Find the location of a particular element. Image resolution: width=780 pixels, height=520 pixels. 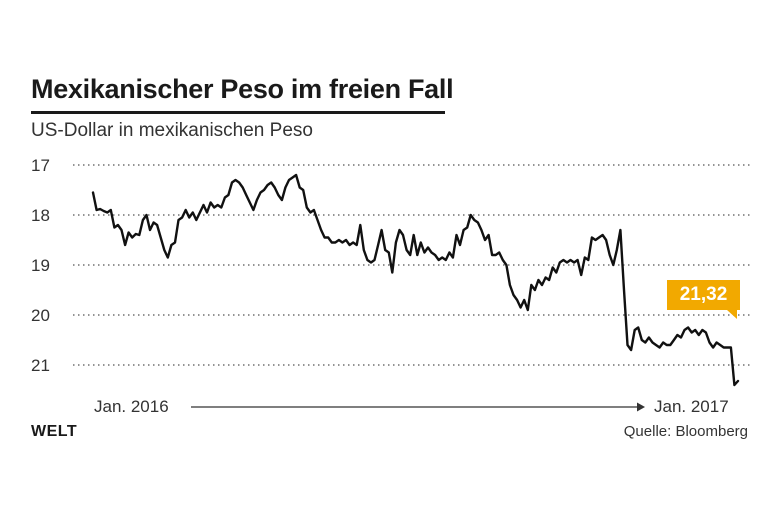

last-value-callout: 21,32 is located at coordinates (703, 295).